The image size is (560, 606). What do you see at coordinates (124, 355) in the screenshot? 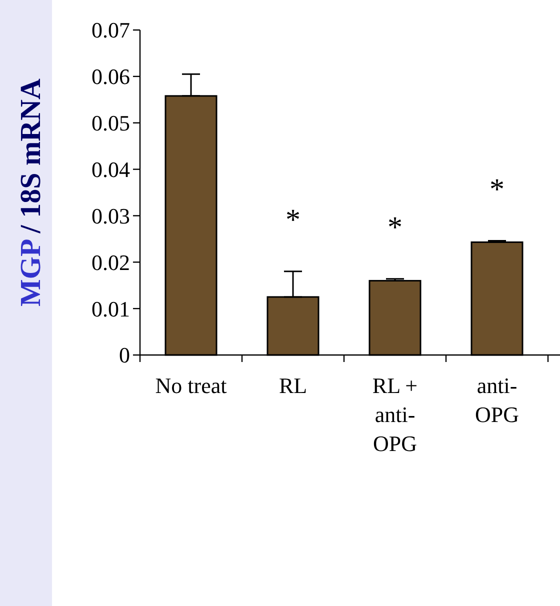
I see `y-tick-label: 0` at bounding box center [124, 355].